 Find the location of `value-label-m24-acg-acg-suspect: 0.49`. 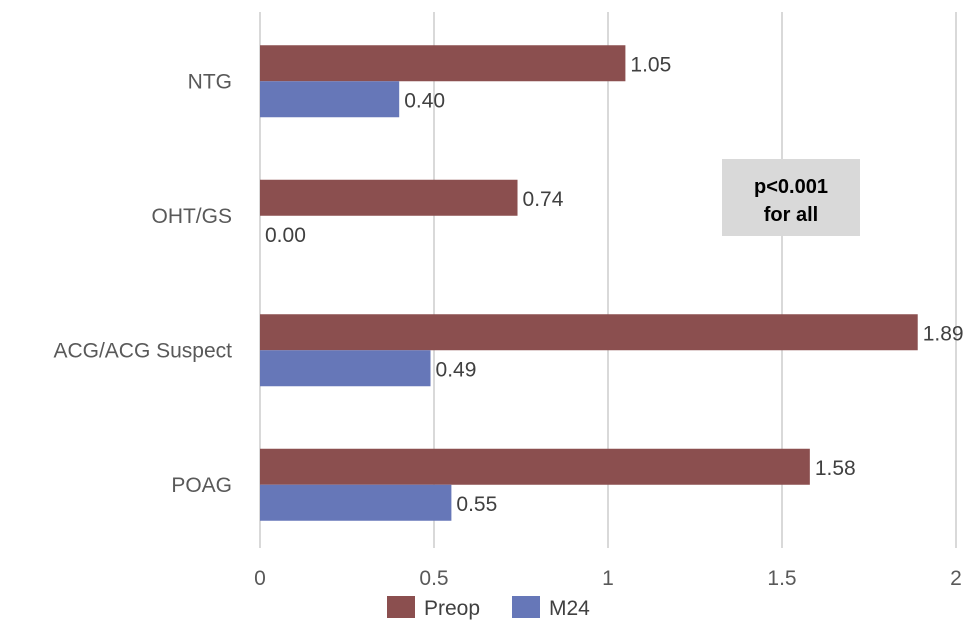

value-label-m24-acg-acg-suspect: 0.49 is located at coordinates (456, 369).